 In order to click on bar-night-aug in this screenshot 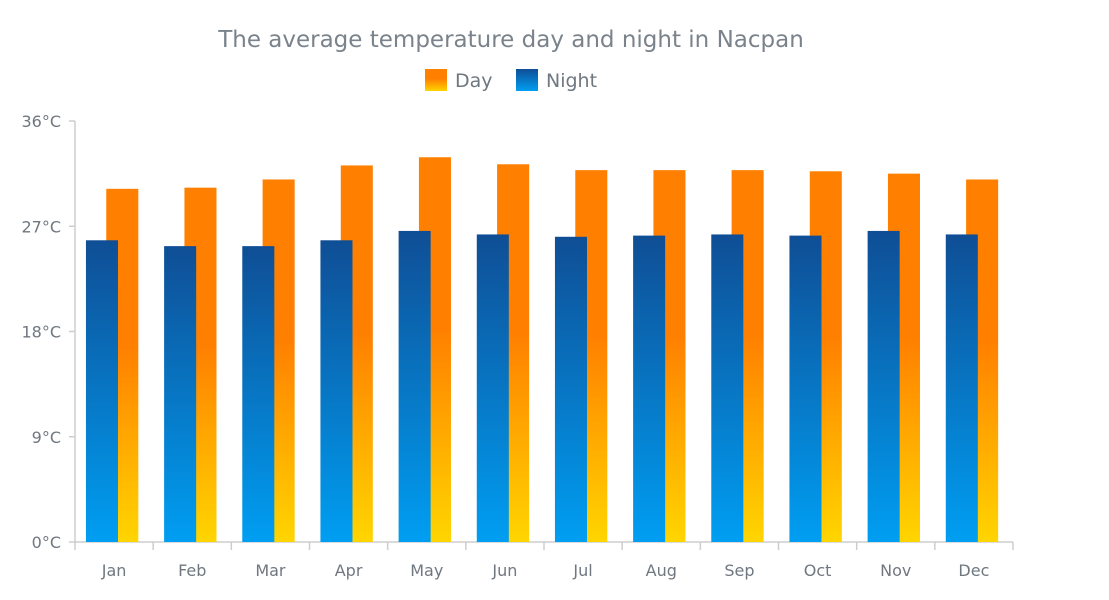, I will do `click(649, 388)`.